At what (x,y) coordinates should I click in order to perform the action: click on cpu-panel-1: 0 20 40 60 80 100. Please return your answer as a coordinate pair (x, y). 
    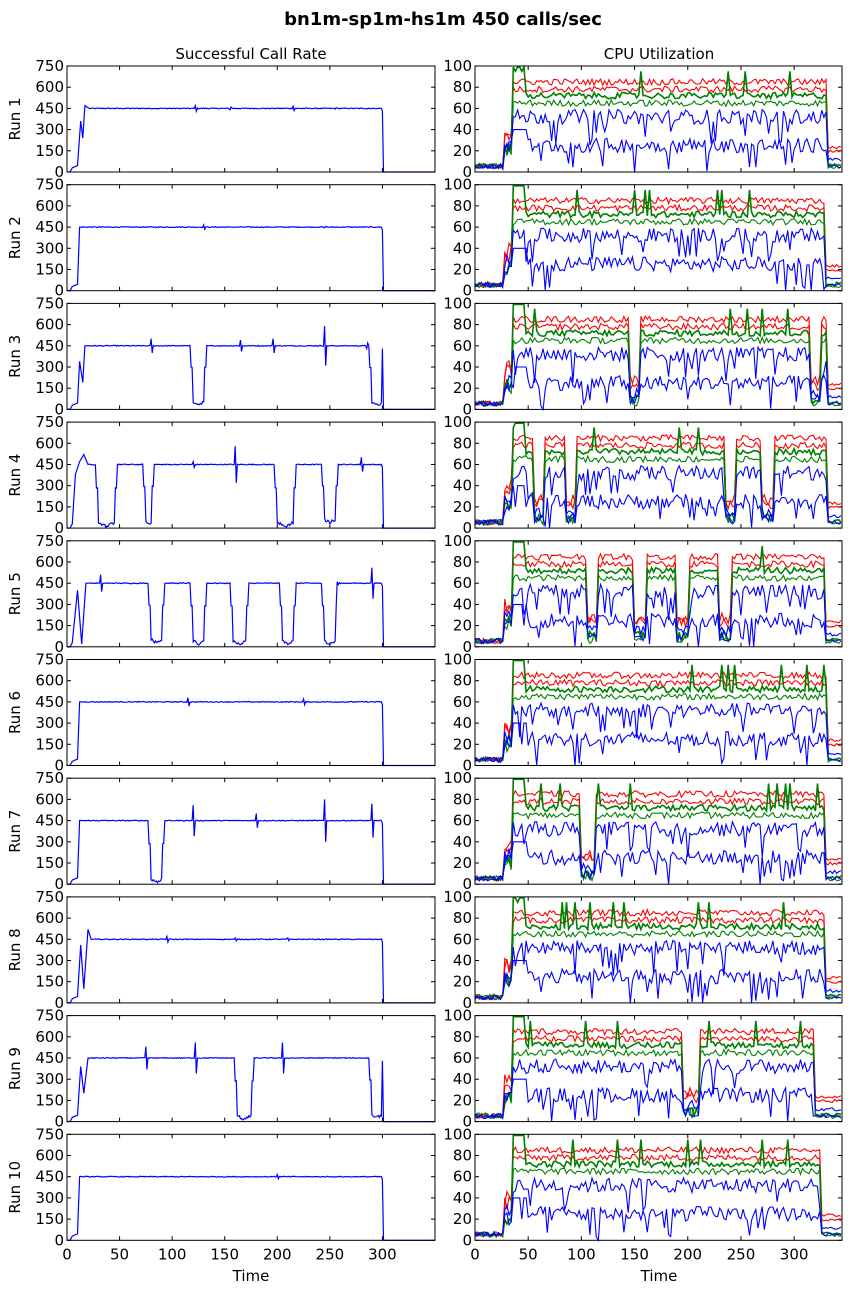
    Looking at the image, I should click on (643, 119).